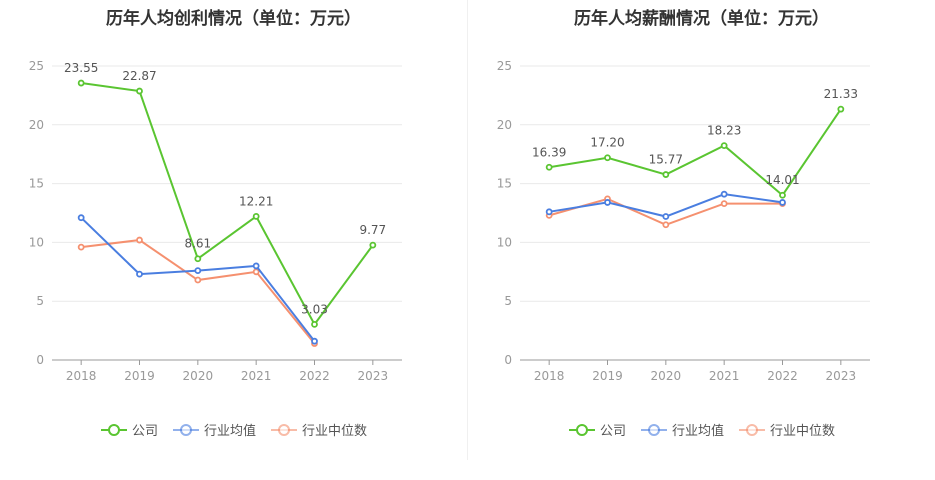  What do you see at coordinates (467, 230) in the screenshot?
I see `panel-divider` at bounding box center [467, 230].